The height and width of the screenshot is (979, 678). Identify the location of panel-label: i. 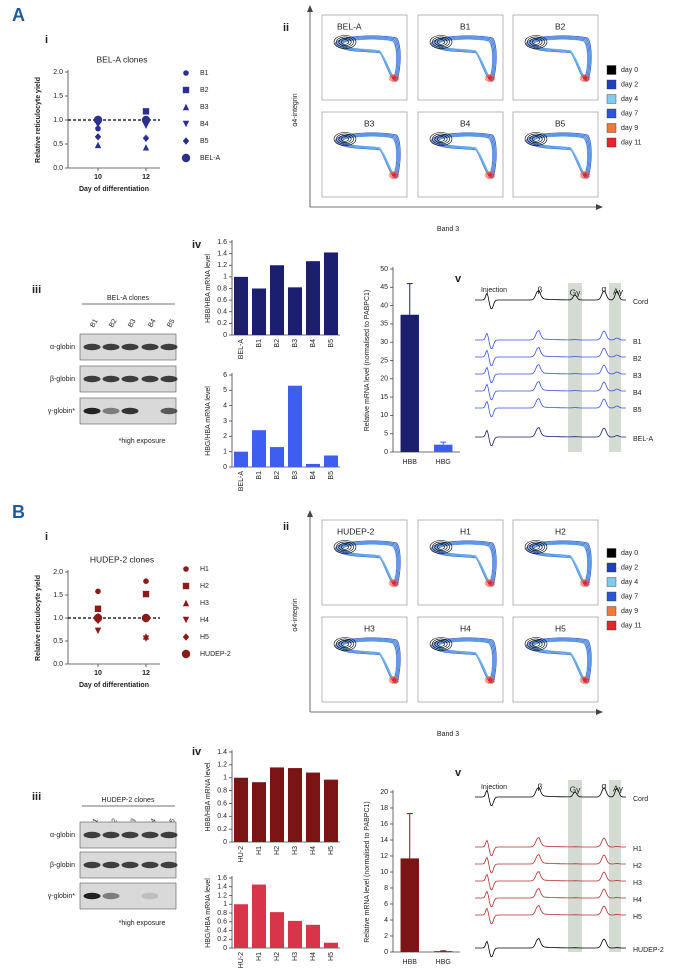
(46, 537).